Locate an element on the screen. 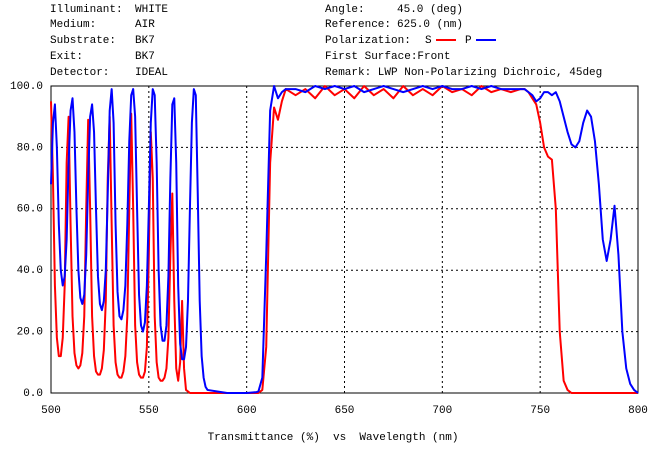 Image resolution: width=669 pixels, height=452 pixels. x-tick-label: 500 is located at coordinates (51, 411).